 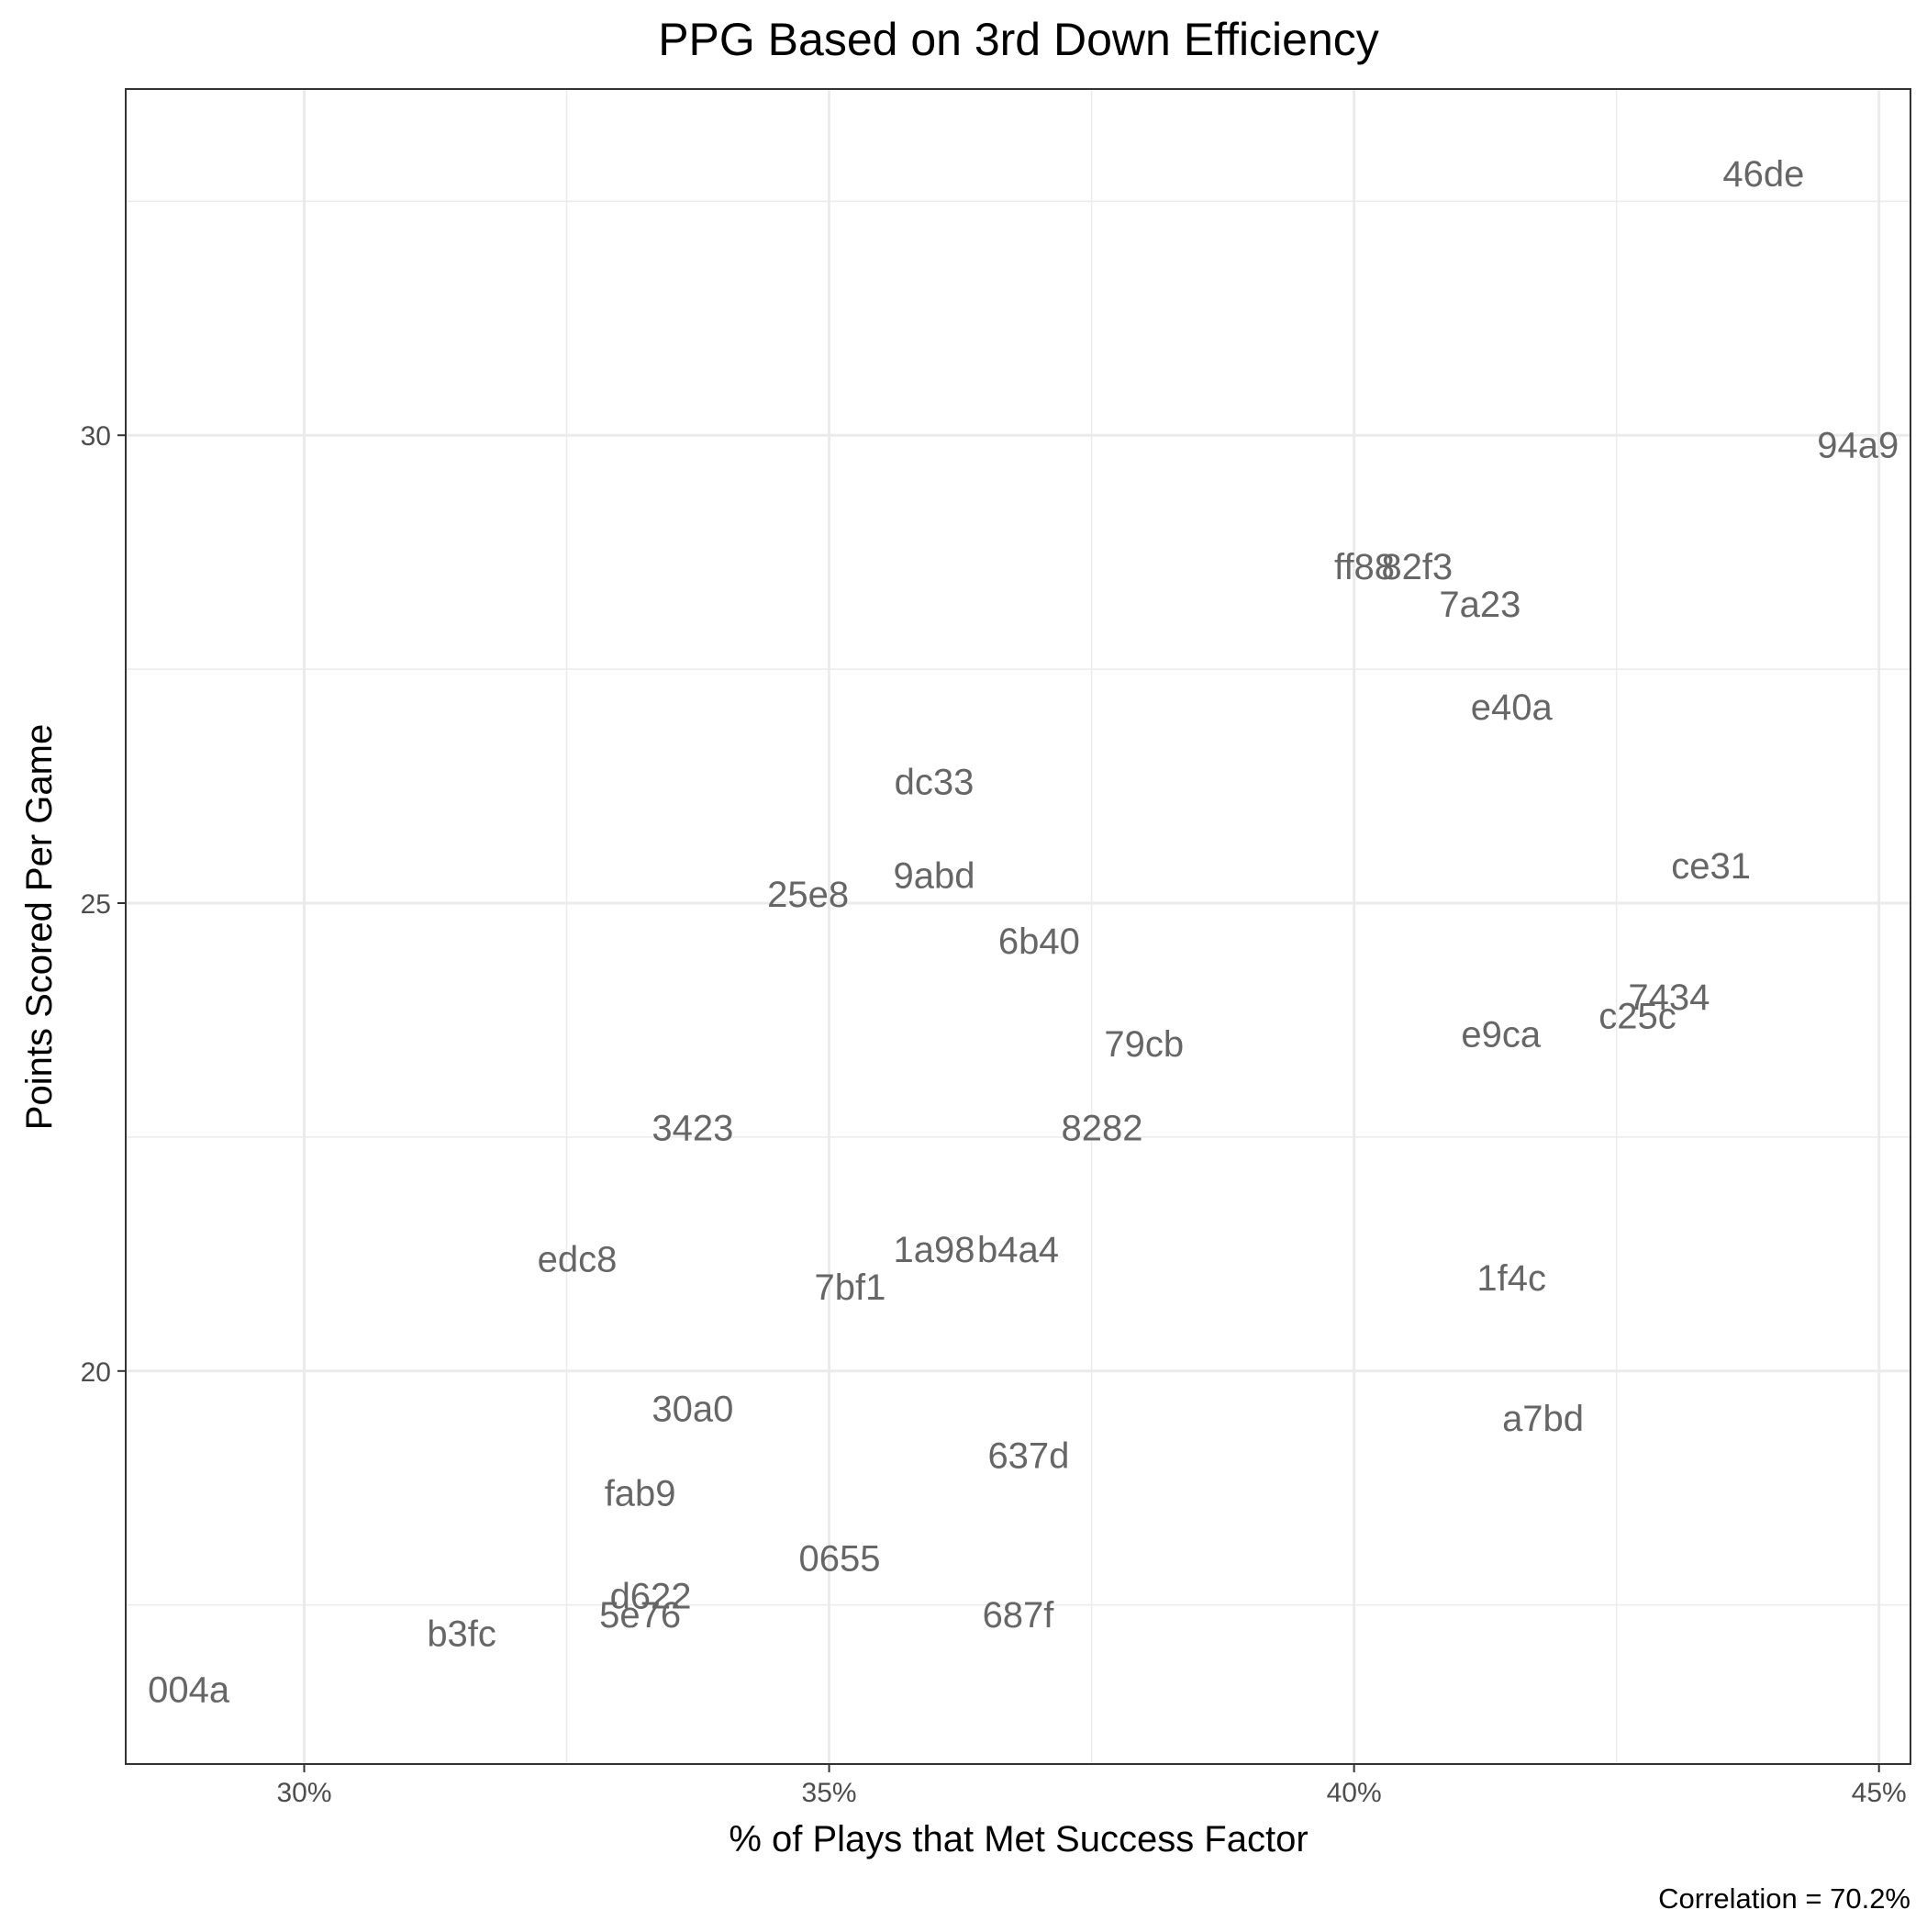 I want to click on point-label-a7bd: a7bd, so click(x=1543, y=1419).